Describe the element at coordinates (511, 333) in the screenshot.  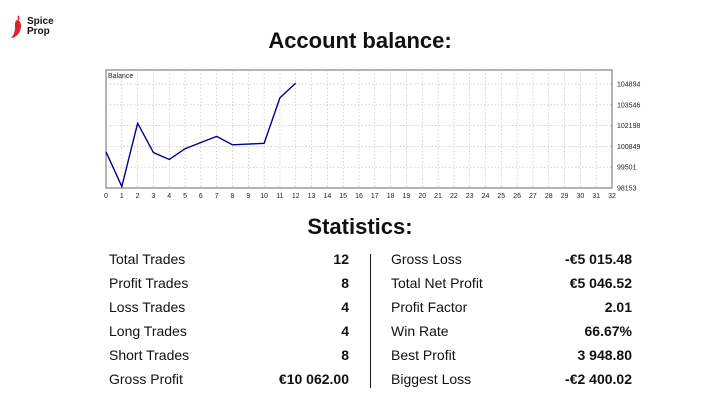
I see `stat-row-win-rate: Win Rate 66.67%` at that location.